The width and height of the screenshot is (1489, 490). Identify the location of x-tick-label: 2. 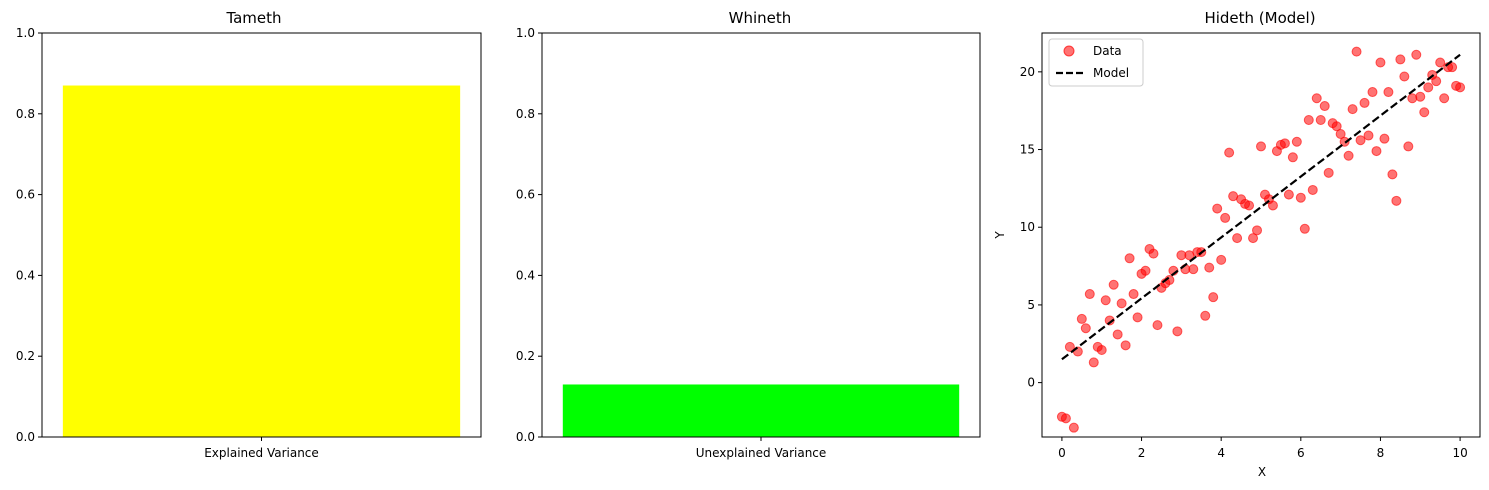
(1142, 453).